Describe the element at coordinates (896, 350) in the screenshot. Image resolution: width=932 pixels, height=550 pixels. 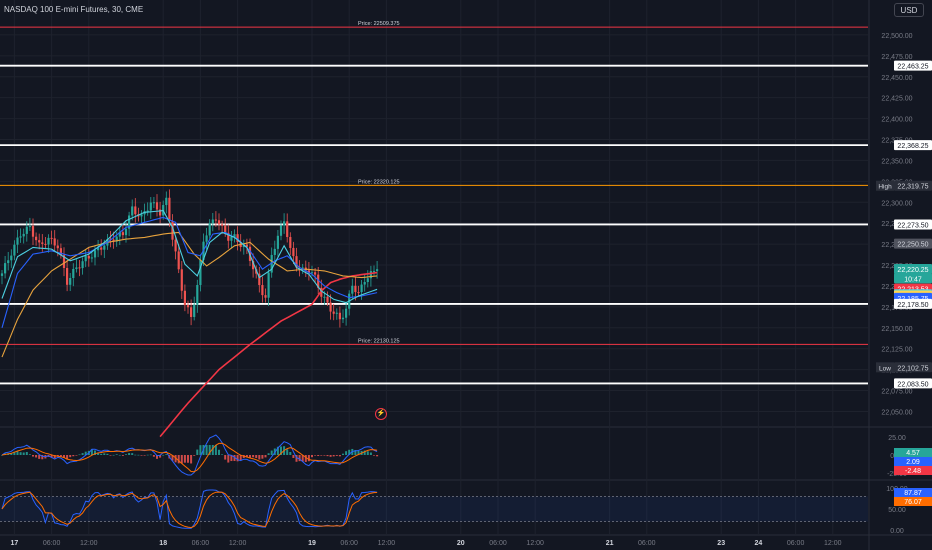
I see `price-tick-label: 22,125.00` at that location.